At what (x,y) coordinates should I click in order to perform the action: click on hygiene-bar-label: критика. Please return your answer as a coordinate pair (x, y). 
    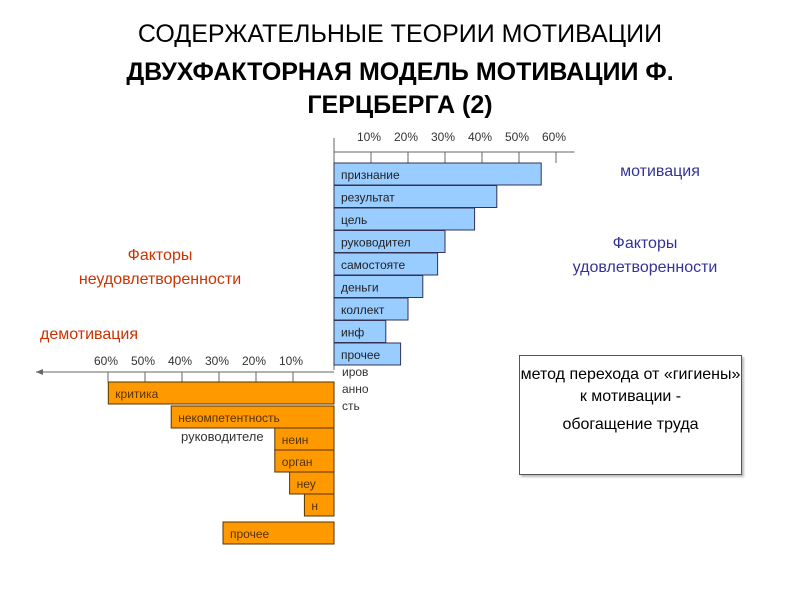
    Looking at the image, I should click on (136, 394).